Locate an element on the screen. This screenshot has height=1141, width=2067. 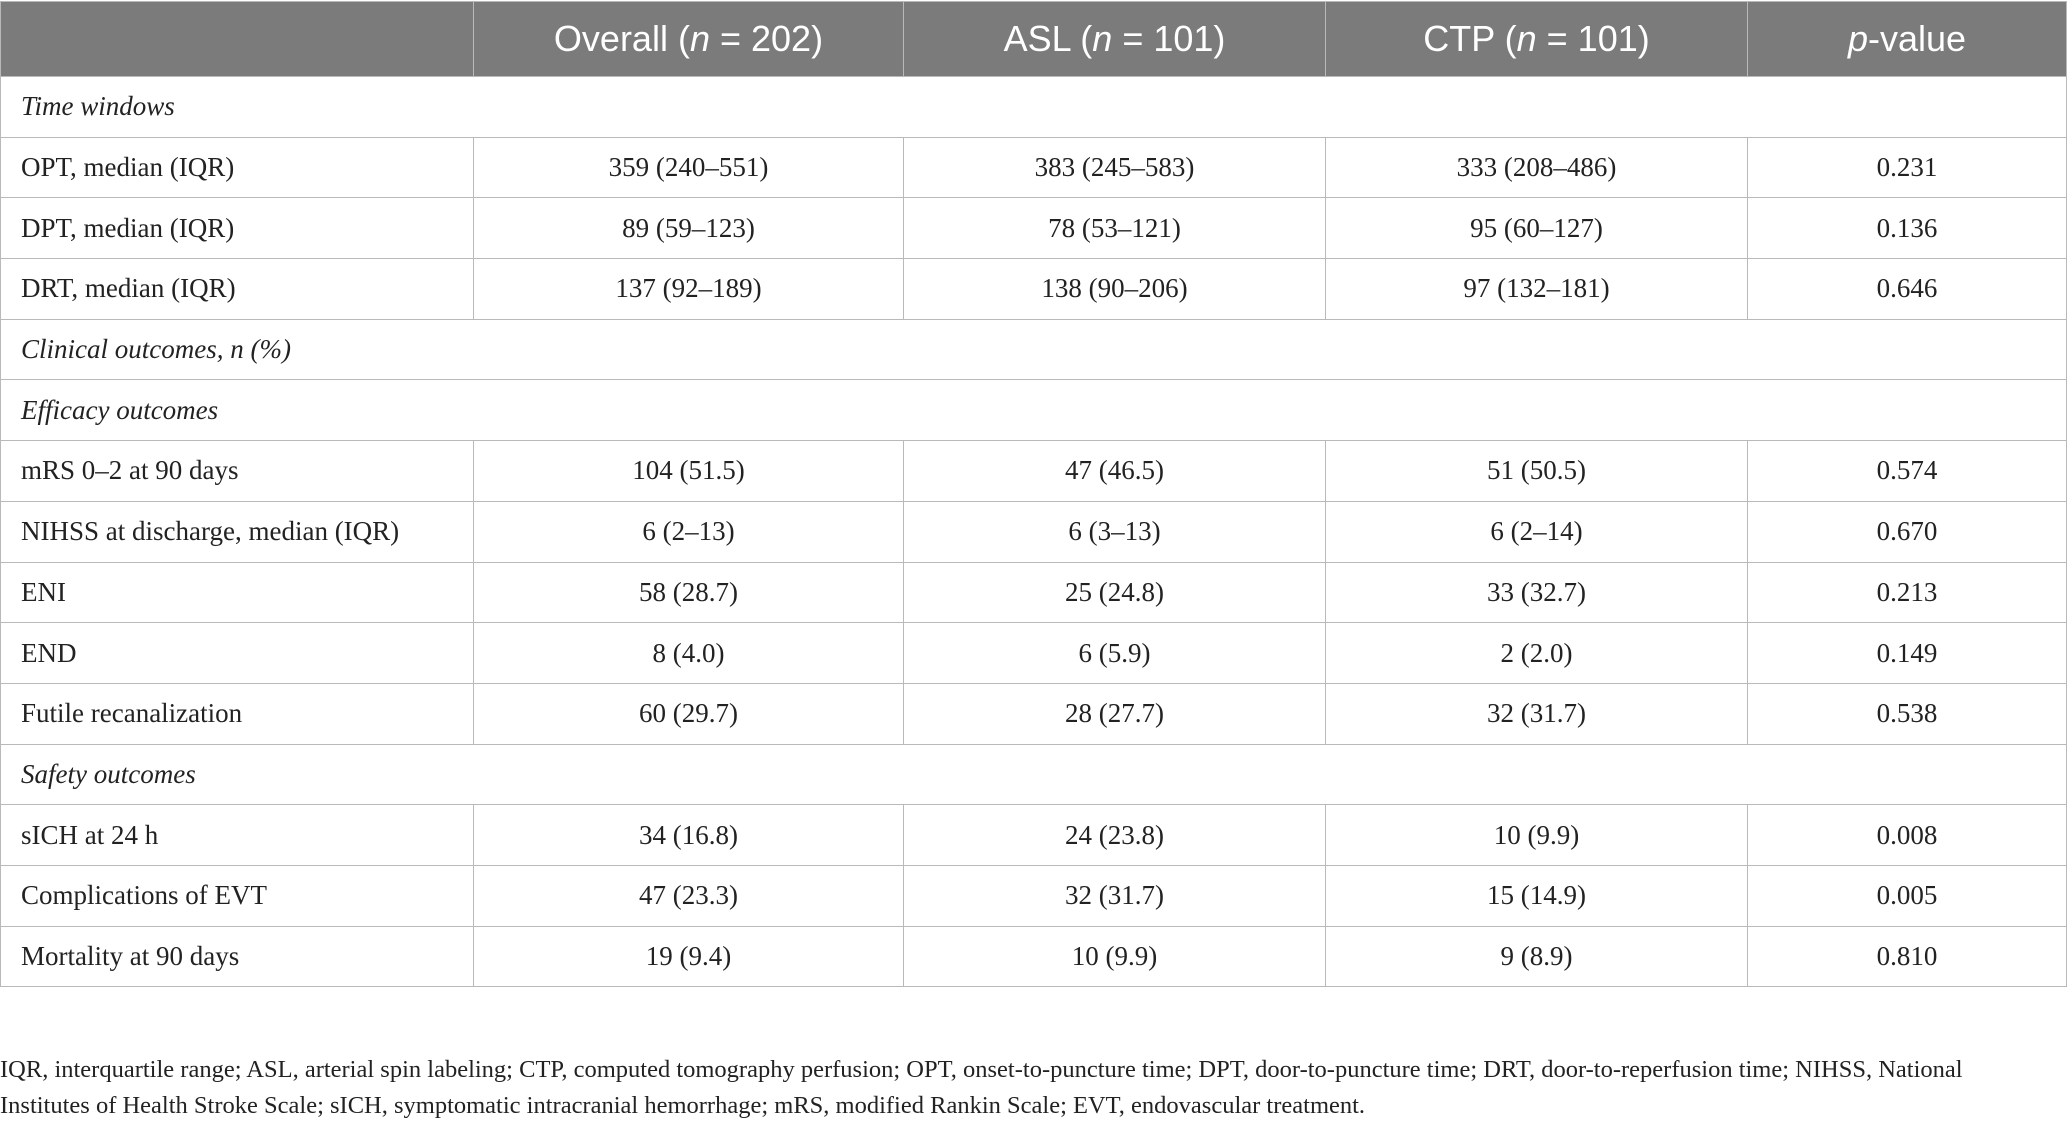
header-asl: ASL (n = 101) is located at coordinates (1114, 39).